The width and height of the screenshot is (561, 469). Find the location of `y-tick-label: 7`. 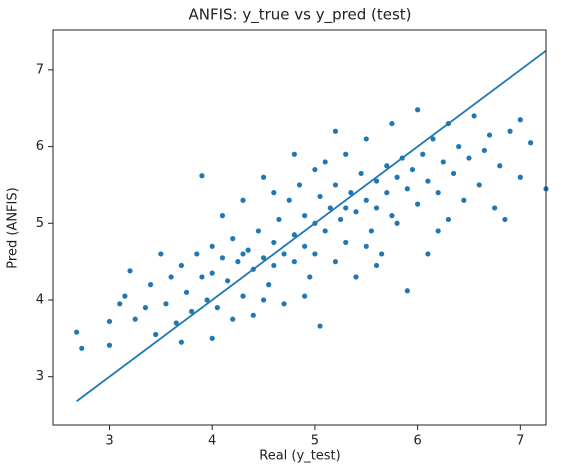

y-tick-label: 7 is located at coordinates (40, 69).